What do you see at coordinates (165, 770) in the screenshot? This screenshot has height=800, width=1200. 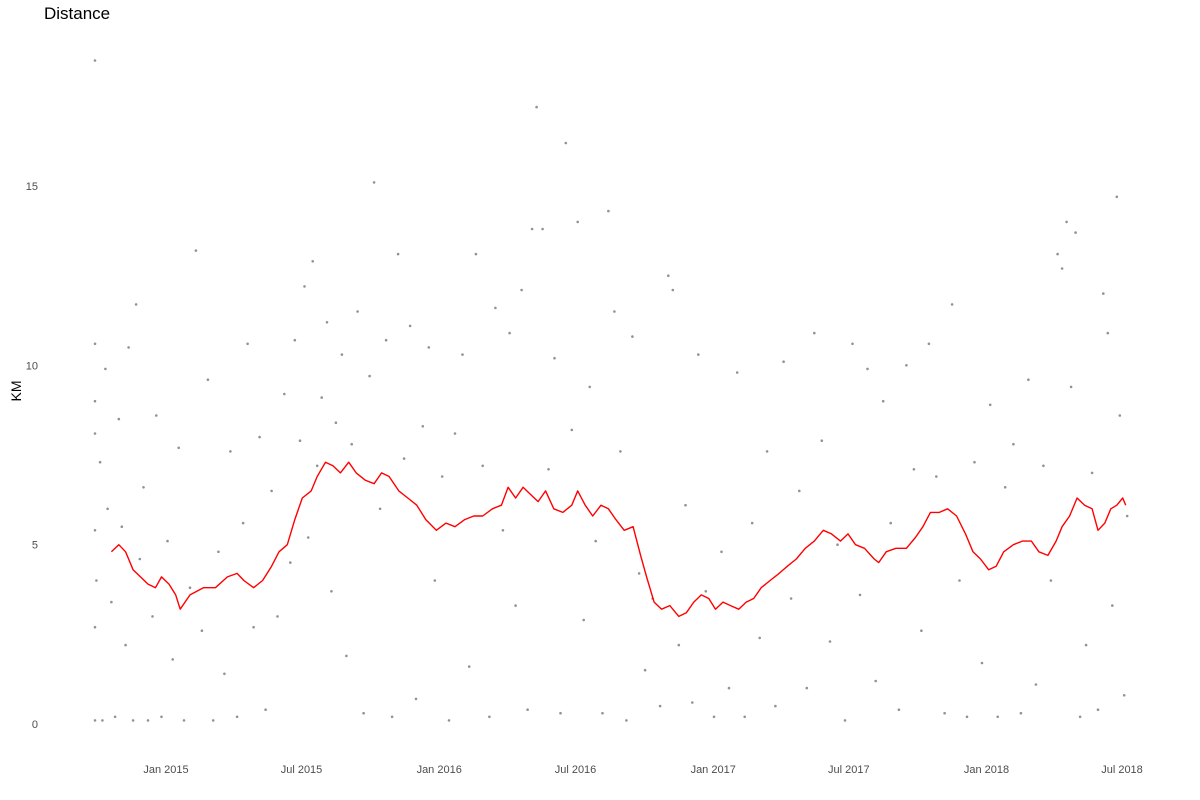 I see `x-tick-label: Jan 2015` at bounding box center [165, 770].